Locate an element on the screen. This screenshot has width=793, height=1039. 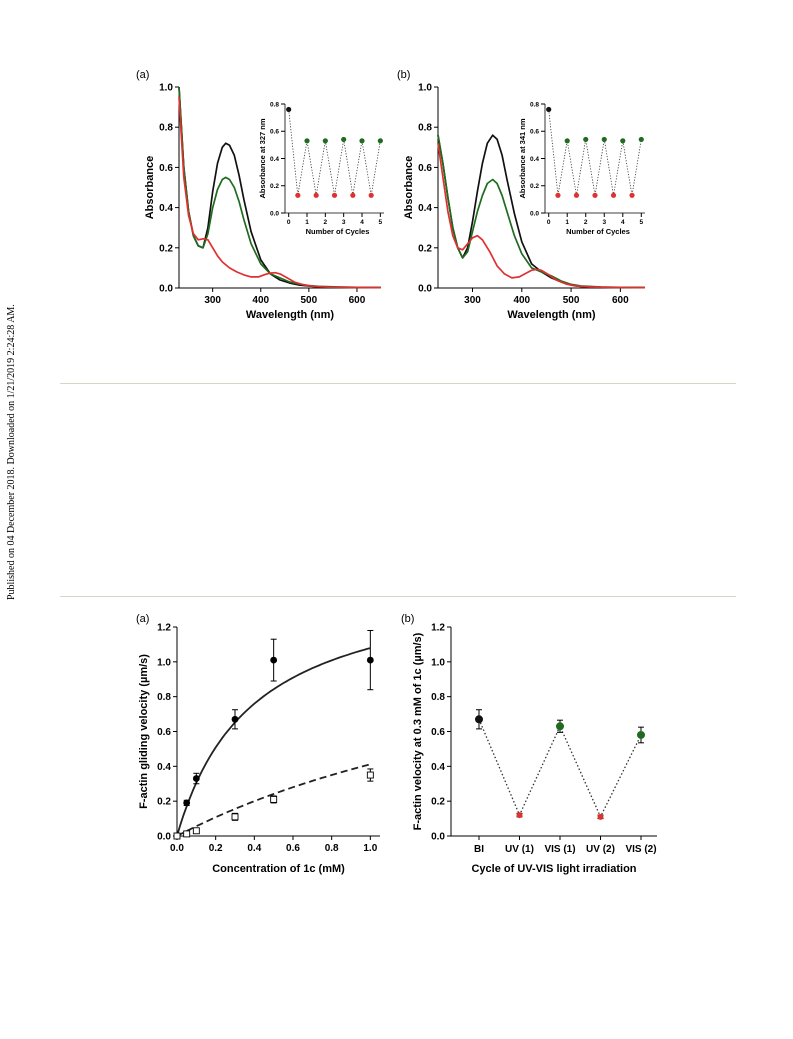
x-tick-label: 0.6 is located at coordinates (293, 848).